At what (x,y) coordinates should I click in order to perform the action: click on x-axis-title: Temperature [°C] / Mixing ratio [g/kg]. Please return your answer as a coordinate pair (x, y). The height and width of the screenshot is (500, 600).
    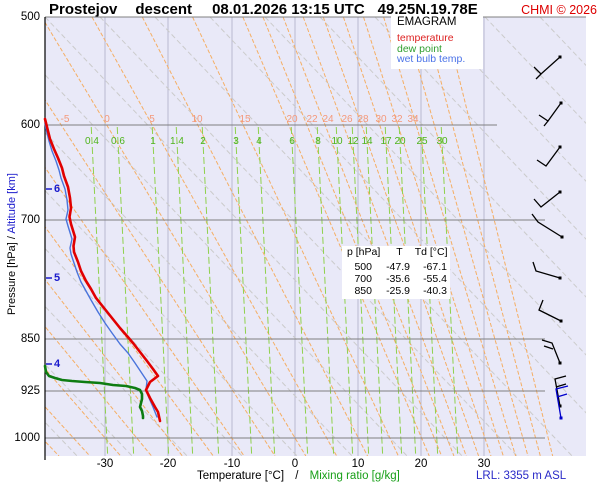
    Looking at the image, I should click on (298, 476).